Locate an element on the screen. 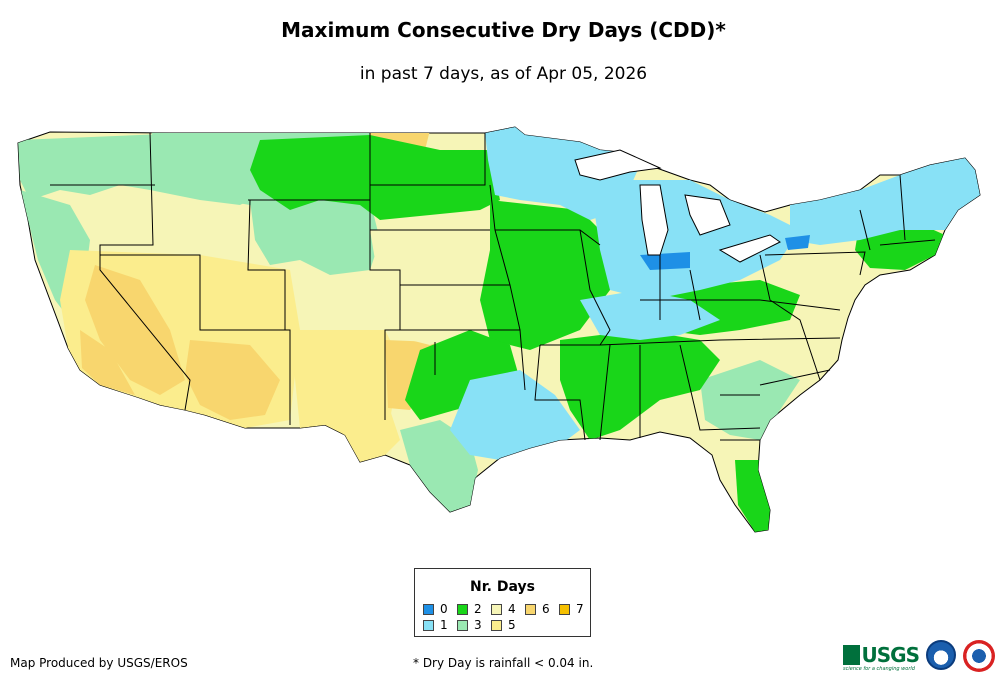 Image resolution: width=1007 pixels, height=691 pixels. legend-item-1: 1 is located at coordinates (435, 625).